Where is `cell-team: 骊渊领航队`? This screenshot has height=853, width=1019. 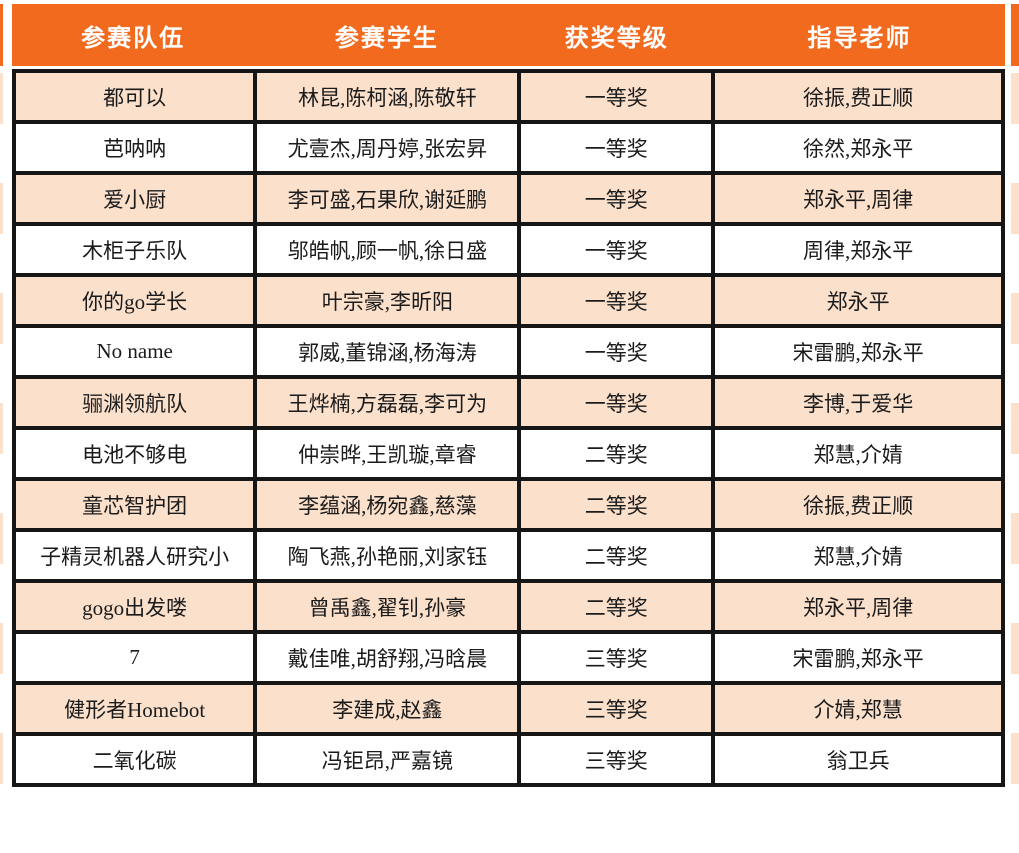 cell-team: 骊渊领航队 is located at coordinates (134, 402).